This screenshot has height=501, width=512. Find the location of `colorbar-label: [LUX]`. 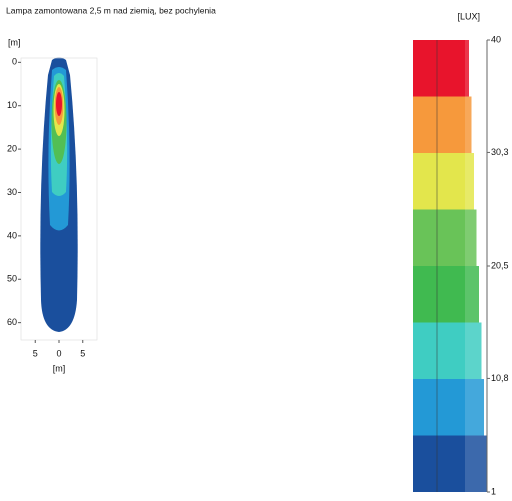

colorbar-label: [LUX] is located at coordinates (468, 16).